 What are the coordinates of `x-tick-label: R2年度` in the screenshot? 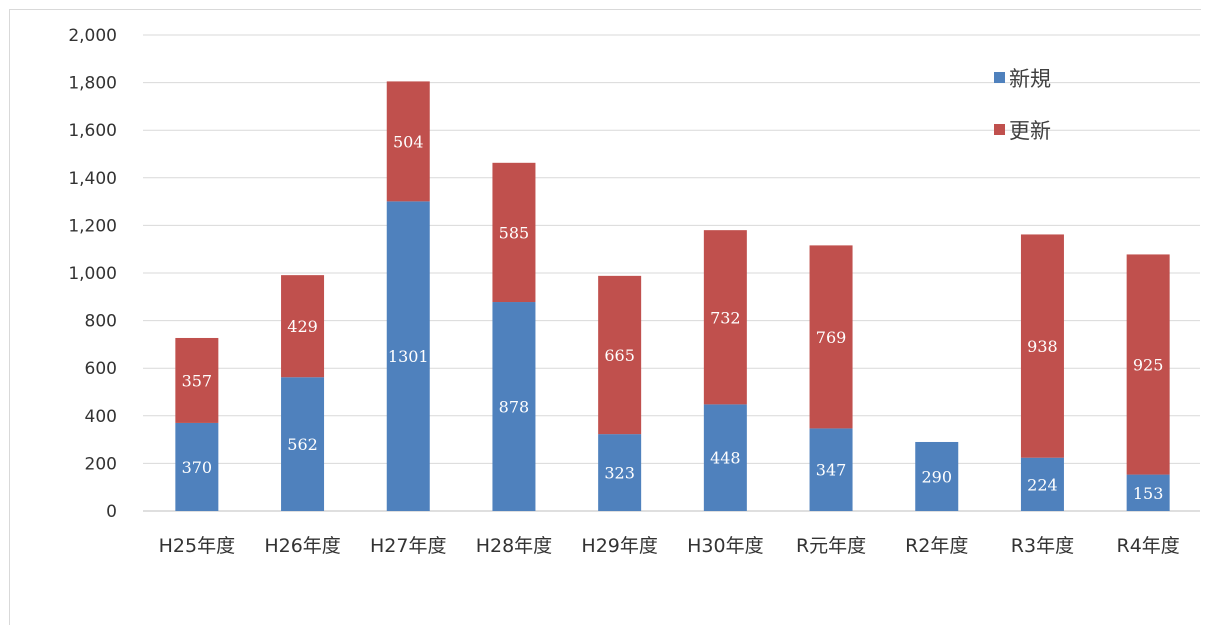 It's located at (936, 546).